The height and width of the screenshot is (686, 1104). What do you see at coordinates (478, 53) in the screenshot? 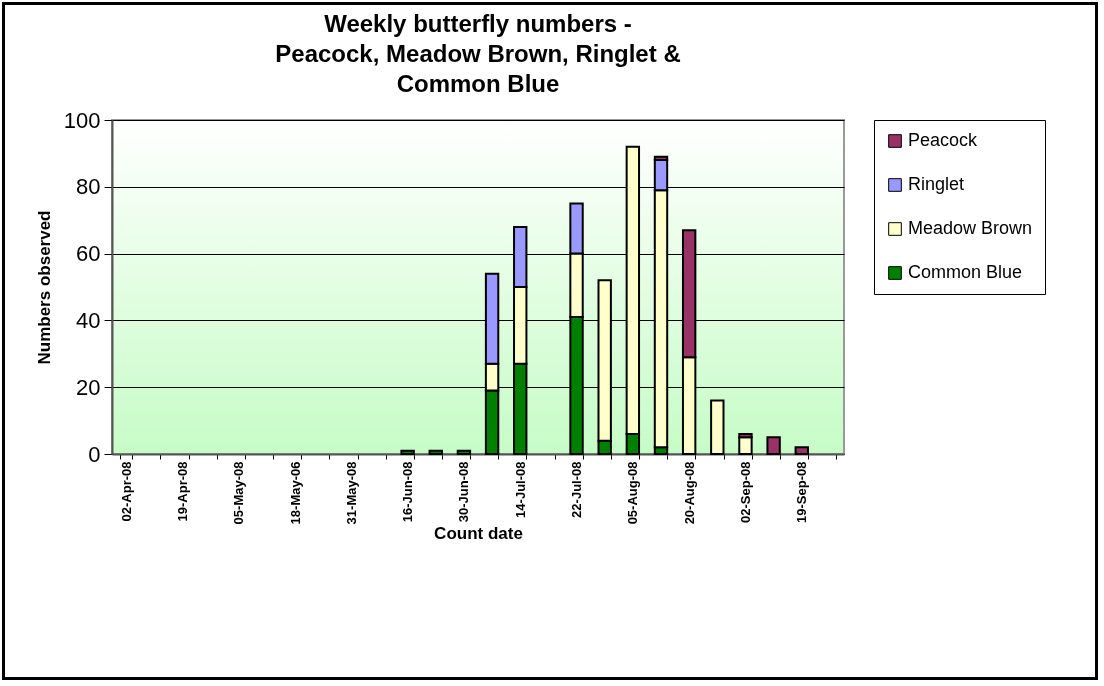
I see `chart-title: Weekly butterfly numbers - Peacock, Meadow Brown, Ringlet & Common Blue` at bounding box center [478, 53].